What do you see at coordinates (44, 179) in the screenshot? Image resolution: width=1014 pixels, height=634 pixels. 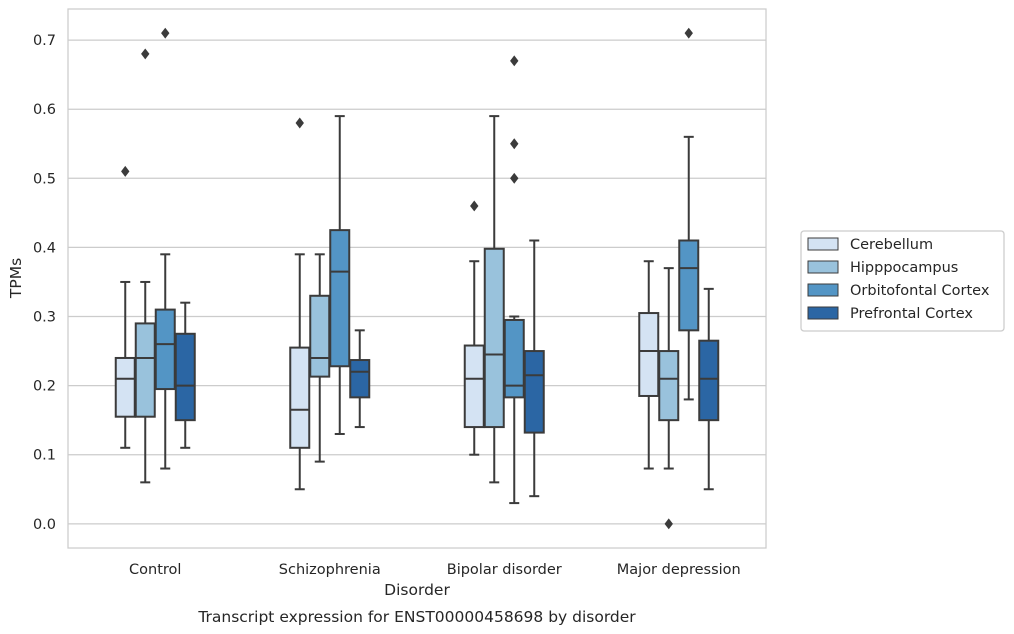 I see `y-tick-label: 0.5` at bounding box center [44, 179].